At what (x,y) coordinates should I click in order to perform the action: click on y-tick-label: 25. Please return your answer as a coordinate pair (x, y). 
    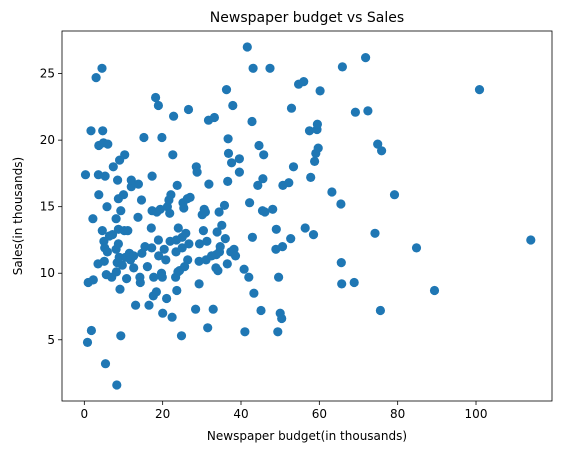
    Looking at the image, I should click on (47, 74).